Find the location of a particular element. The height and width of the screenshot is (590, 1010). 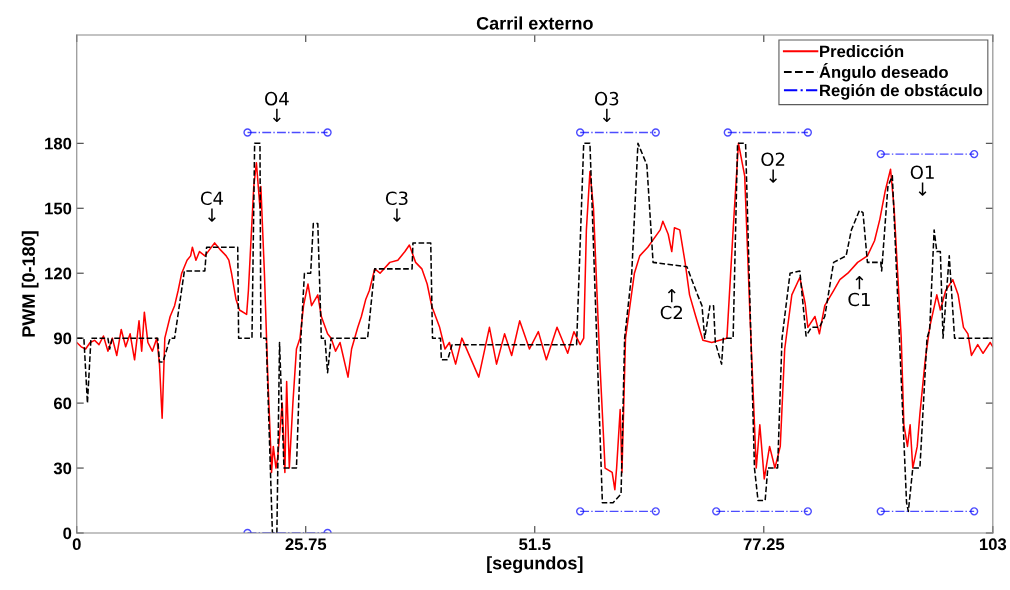

legend-label: Ángulo deseado is located at coordinates (883, 72).